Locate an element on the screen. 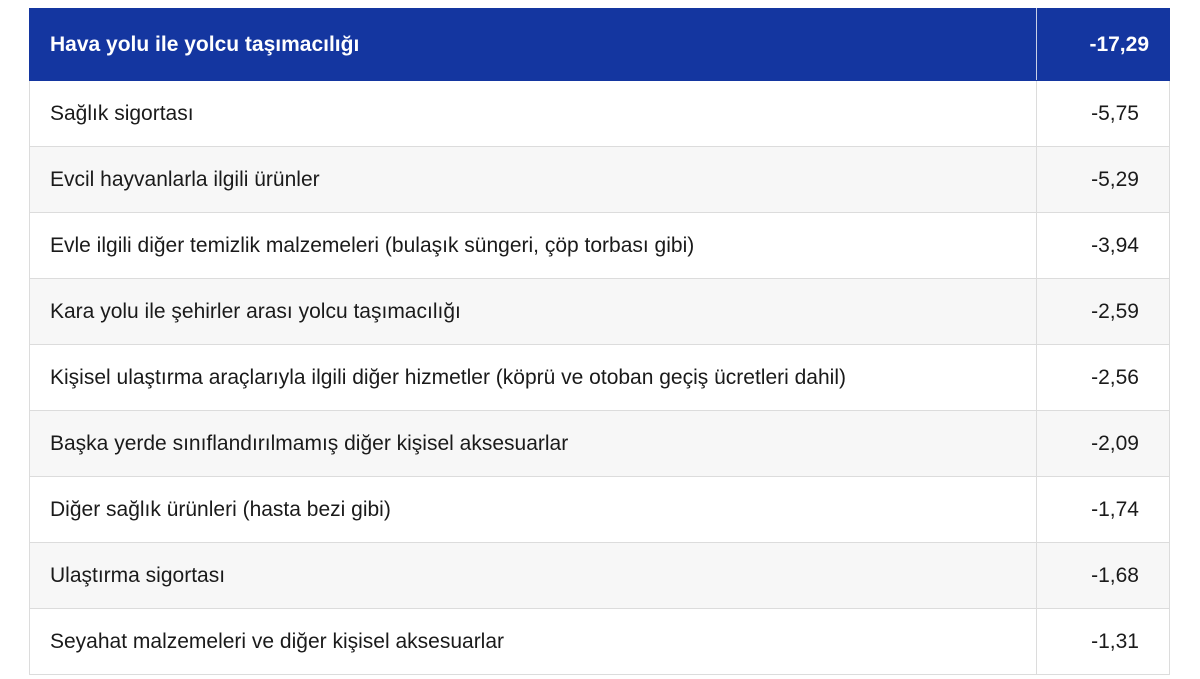 The width and height of the screenshot is (1200, 679). header-label: Hava yolu ile yolcu taşımacılığı is located at coordinates (533, 44).